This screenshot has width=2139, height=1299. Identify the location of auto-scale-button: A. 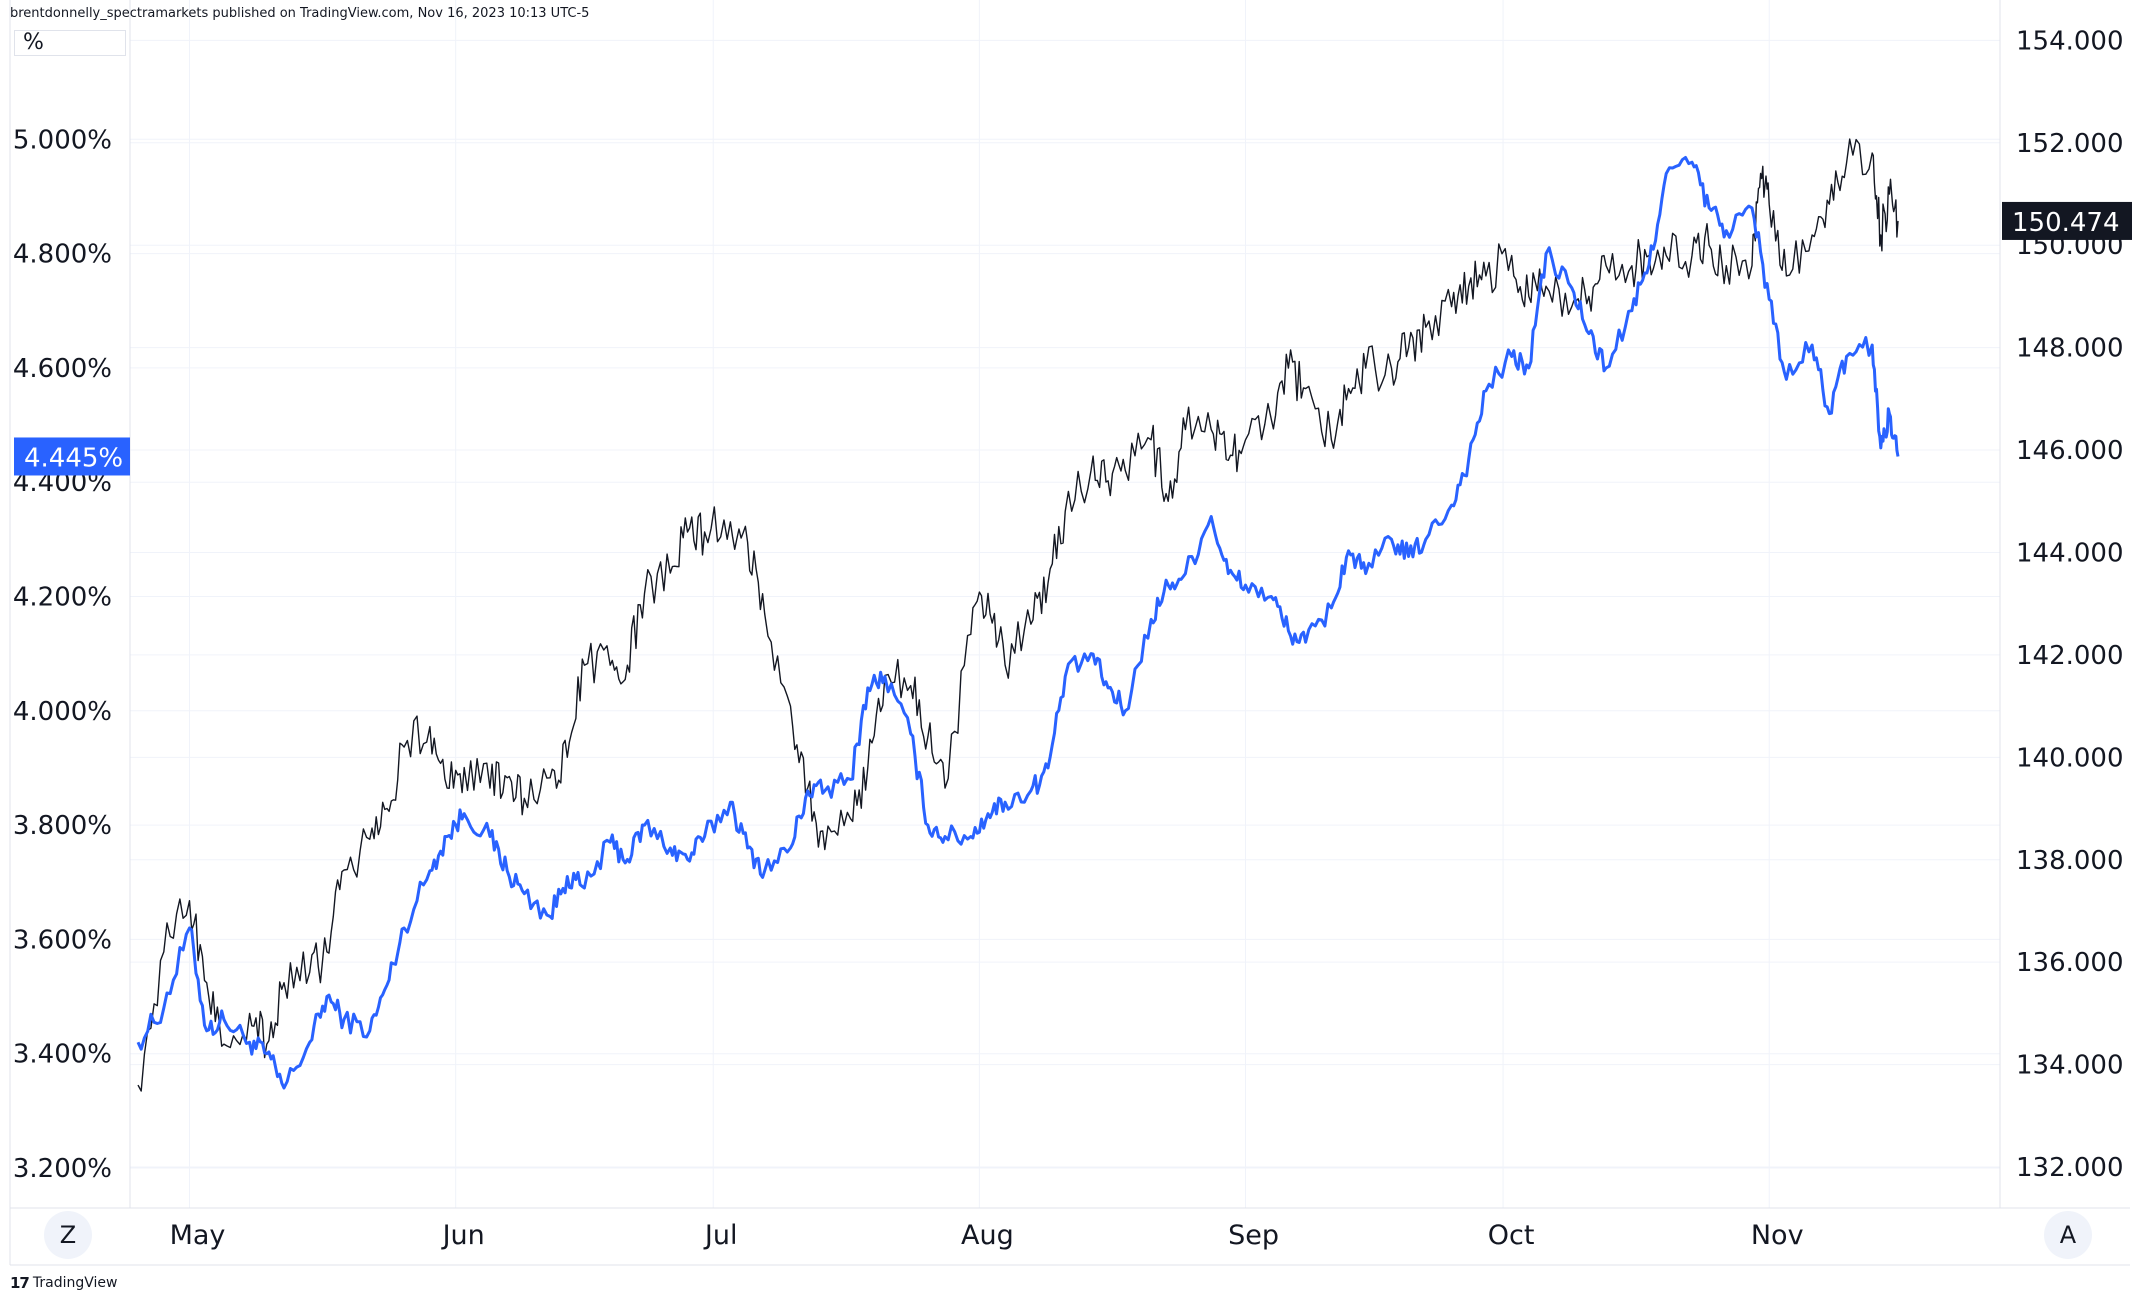
(2068, 1235).